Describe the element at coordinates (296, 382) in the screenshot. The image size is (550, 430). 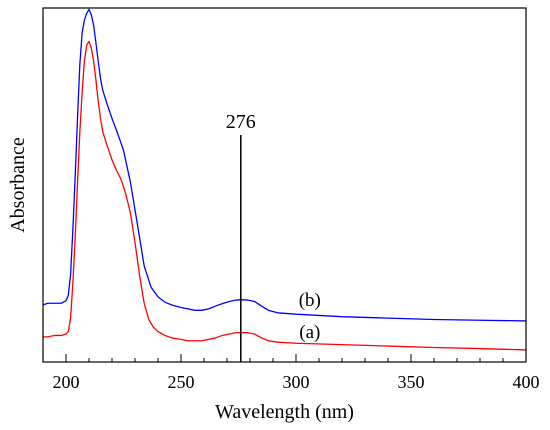
I see `x-tick-label: 300` at that location.